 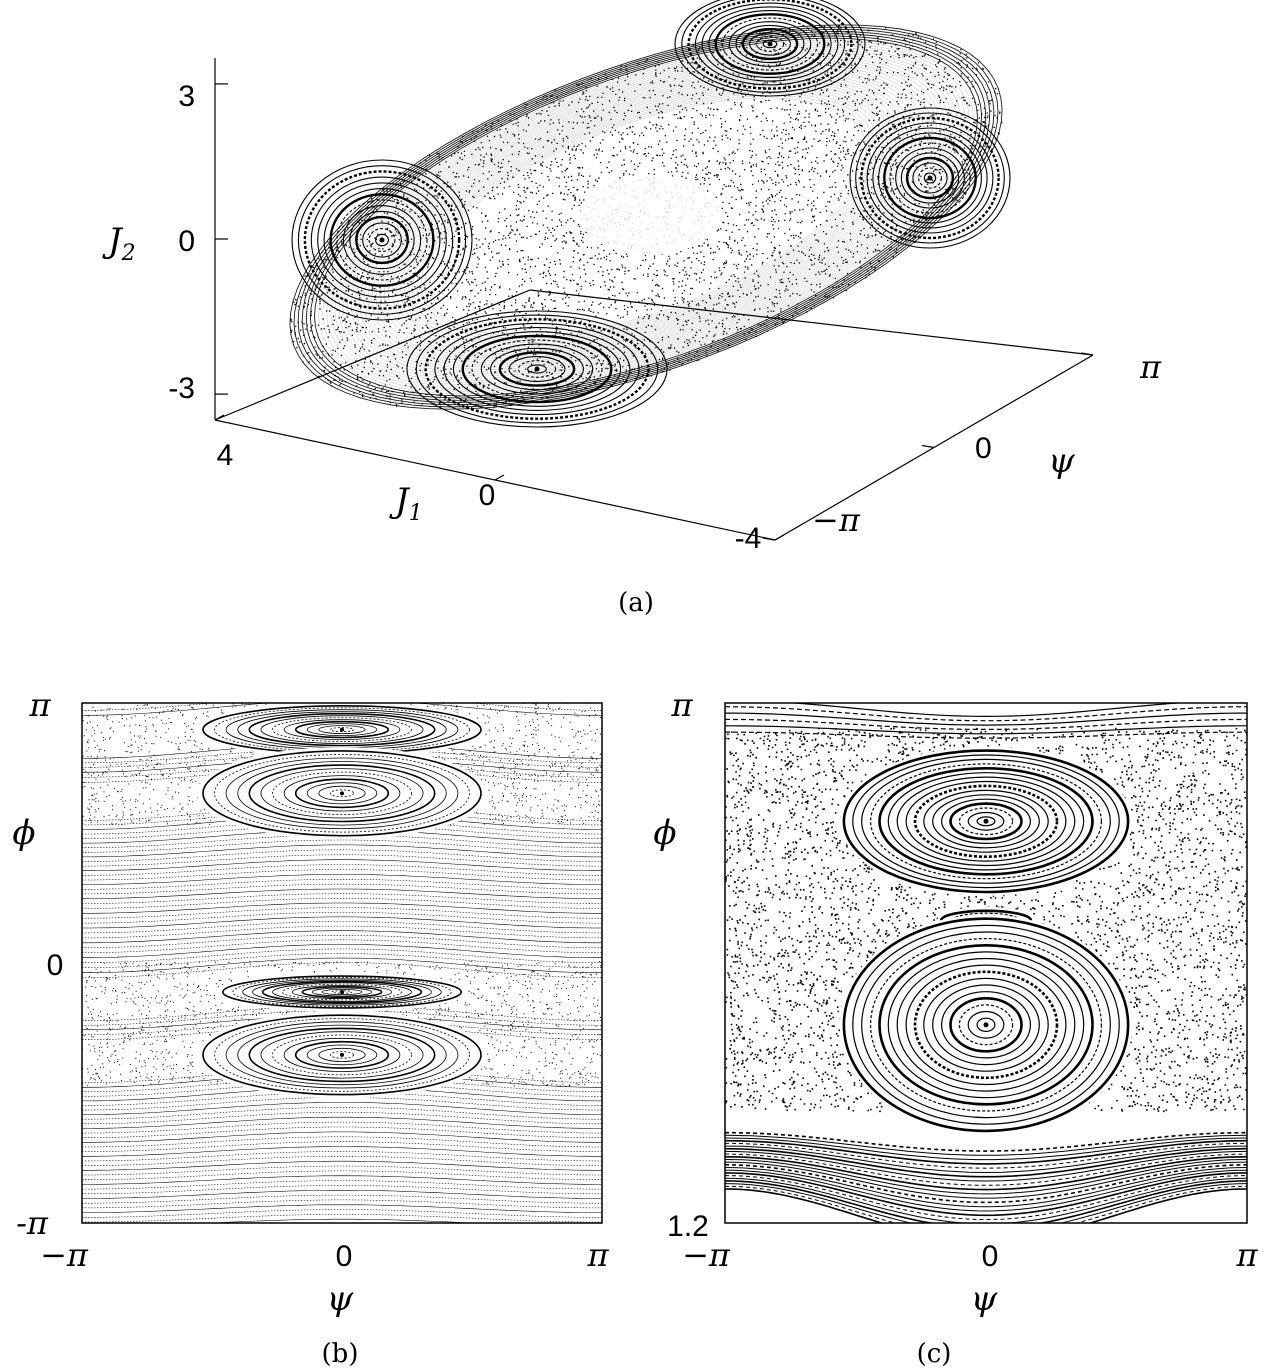 I want to click on panel-a-caption: (a), so click(x=636, y=603).